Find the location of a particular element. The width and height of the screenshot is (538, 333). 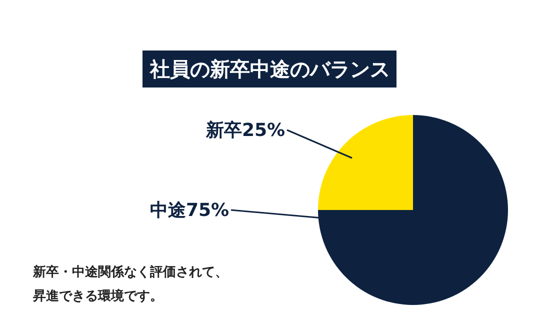

text: 昇進できる環境です。 is located at coordinates (97, 296).